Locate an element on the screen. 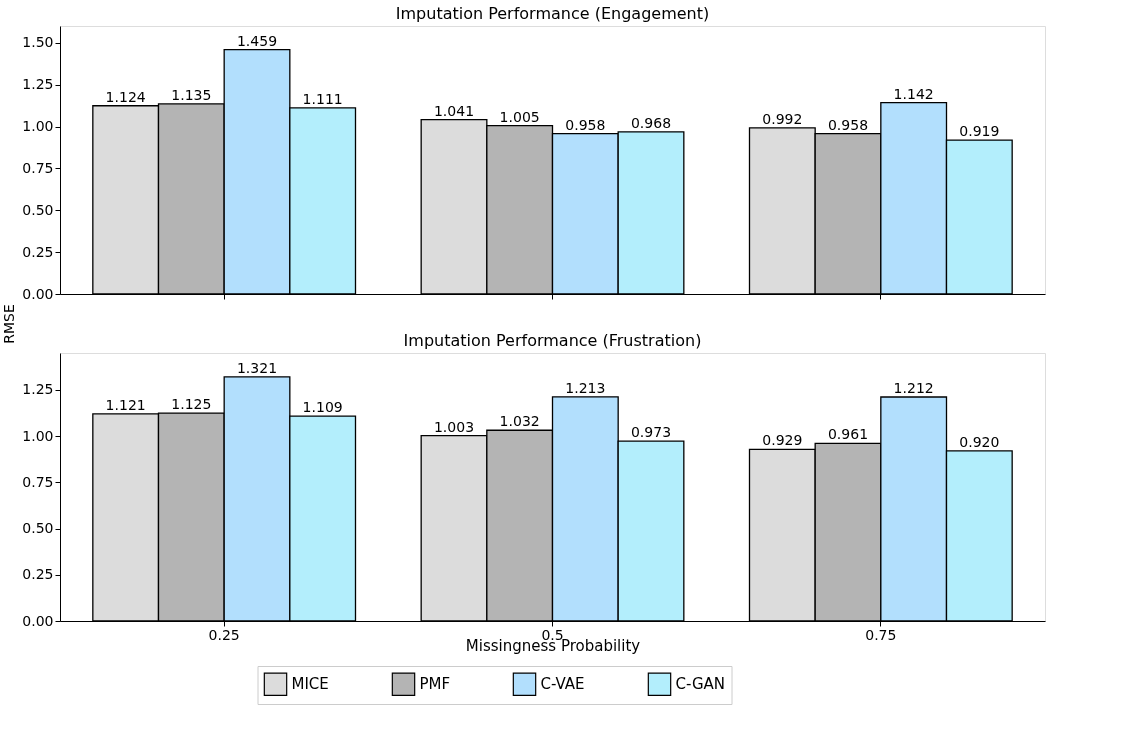 This screenshot has height=754, width=1125. text: 1.125 is located at coordinates (191, 404).